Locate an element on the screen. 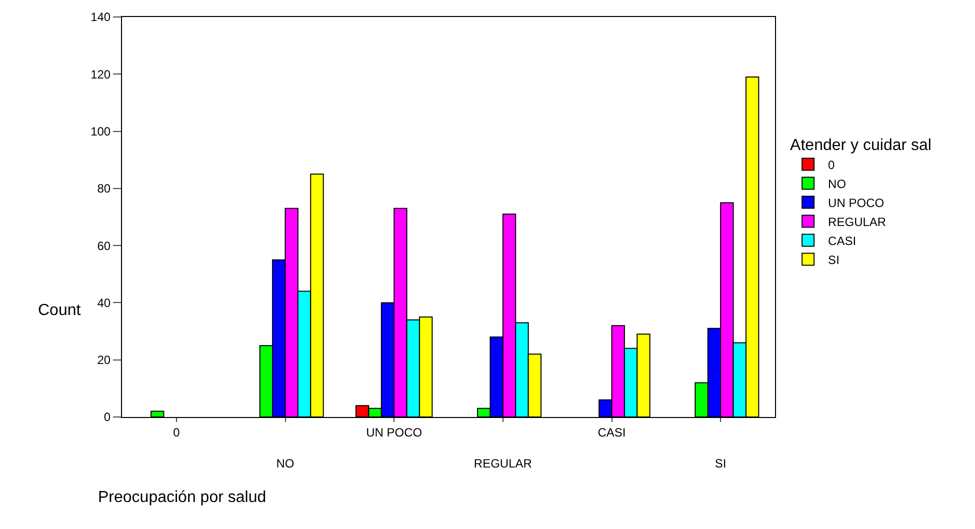 The height and width of the screenshot is (529, 975). legend-label: CASI is located at coordinates (842, 241).